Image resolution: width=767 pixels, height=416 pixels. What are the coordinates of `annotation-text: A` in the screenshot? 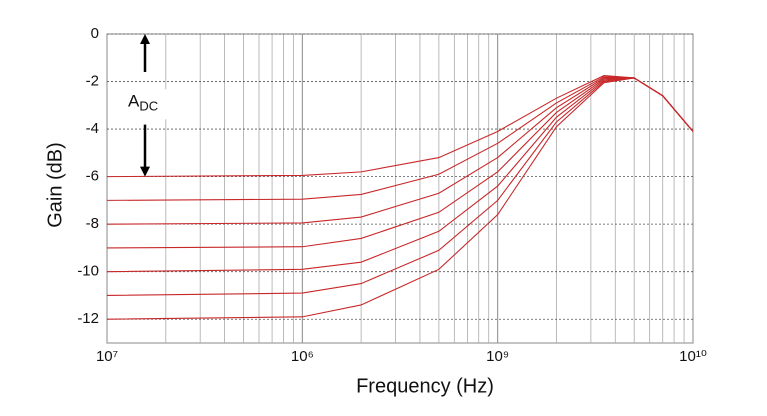 It's located at (134, 101).